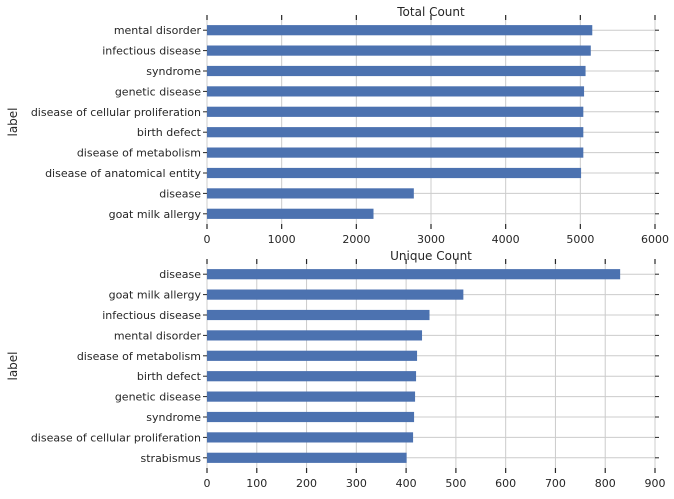 This screenshot has width=674, height=499. I want to click on total-category-label: disease of anatomical entity, so click(123, 173).